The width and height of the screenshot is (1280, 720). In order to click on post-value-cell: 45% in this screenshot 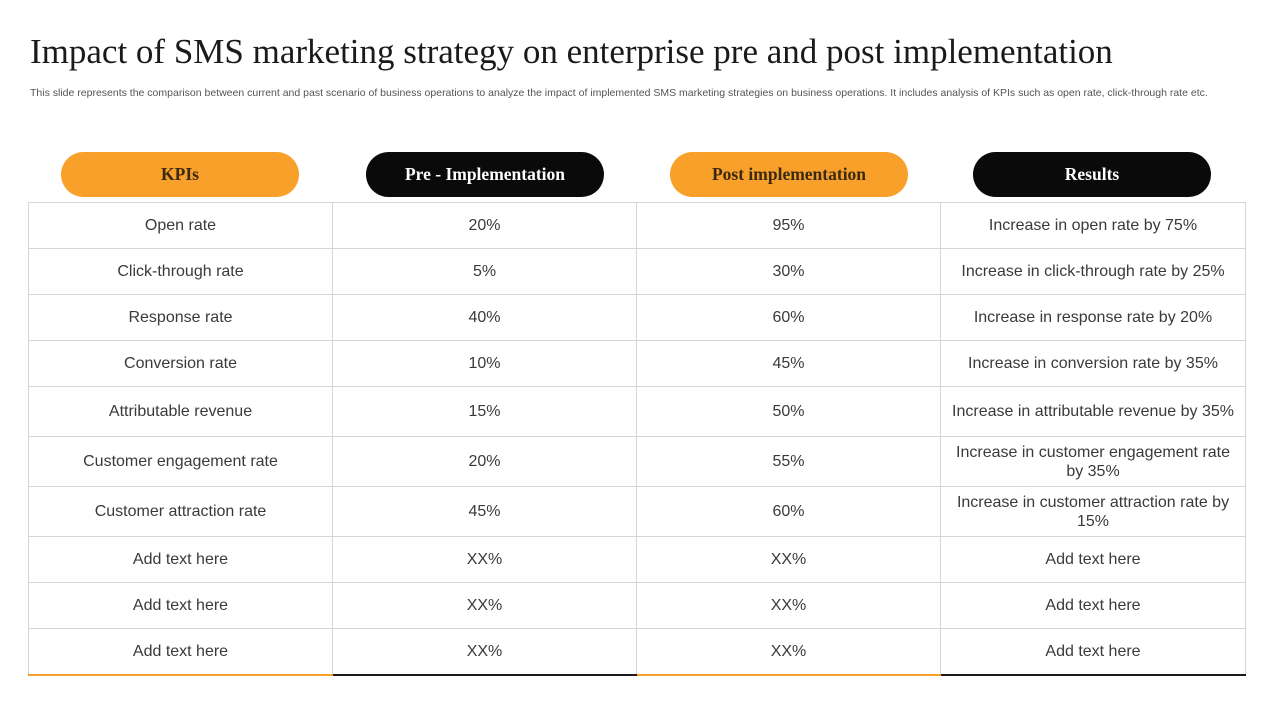, I will do `click(788, 363)`.